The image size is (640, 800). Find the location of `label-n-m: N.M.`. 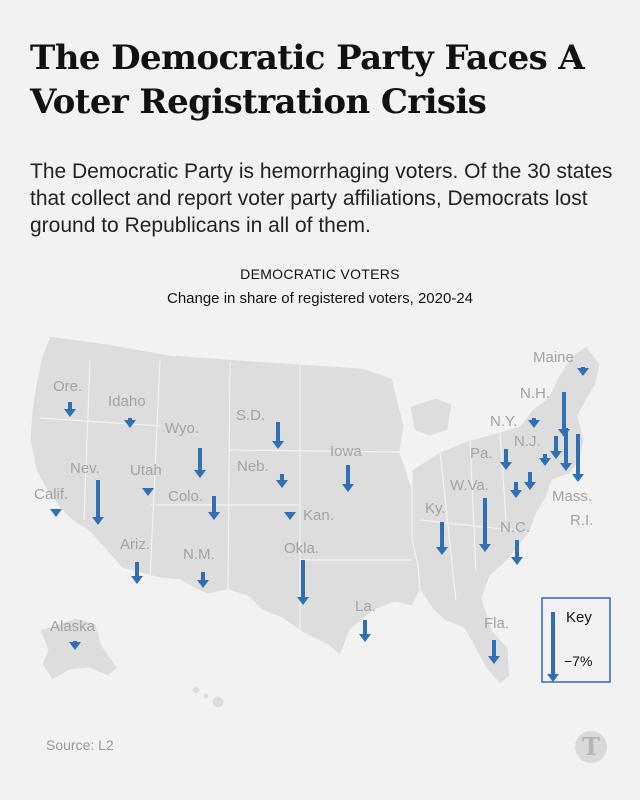

label-n-m: N.M. is located at coordinates (199, 554).